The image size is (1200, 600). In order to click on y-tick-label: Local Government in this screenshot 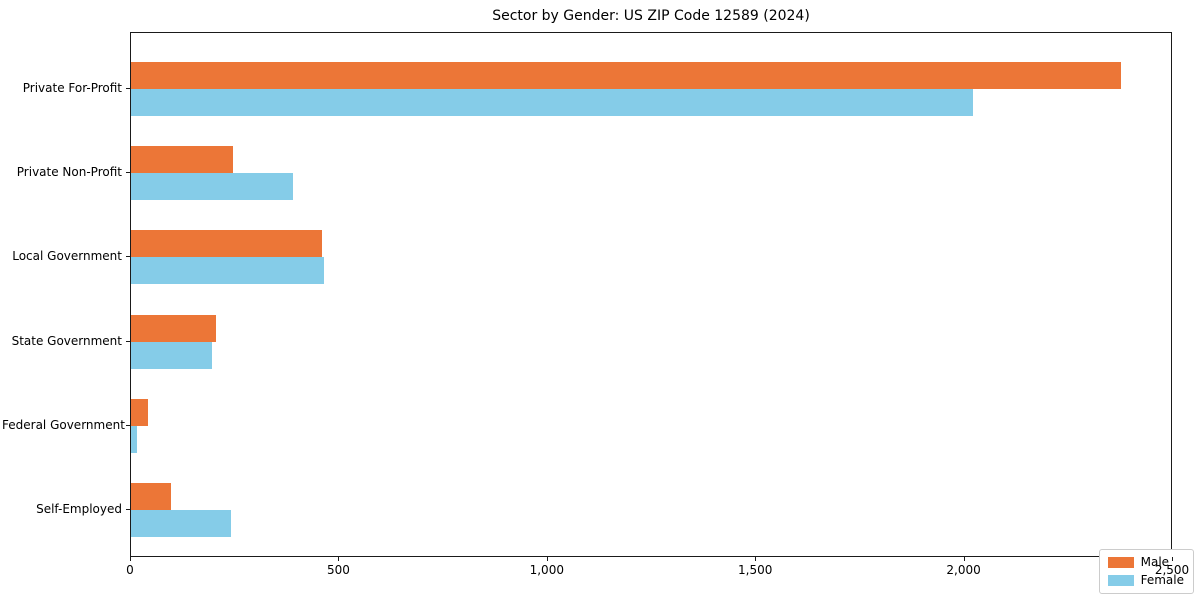, I will do `click(67, 256)`.